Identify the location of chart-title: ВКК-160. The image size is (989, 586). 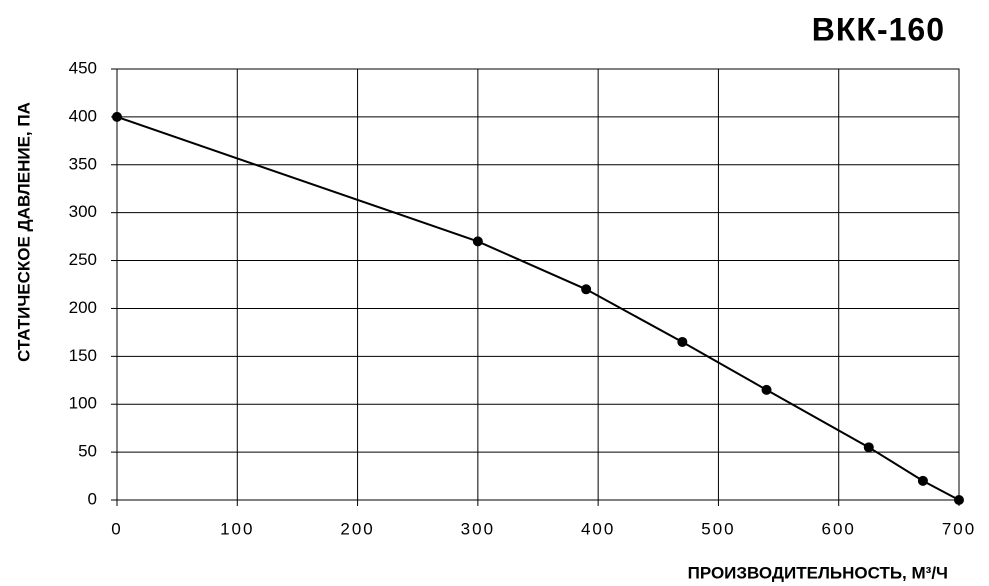
(878, 29).